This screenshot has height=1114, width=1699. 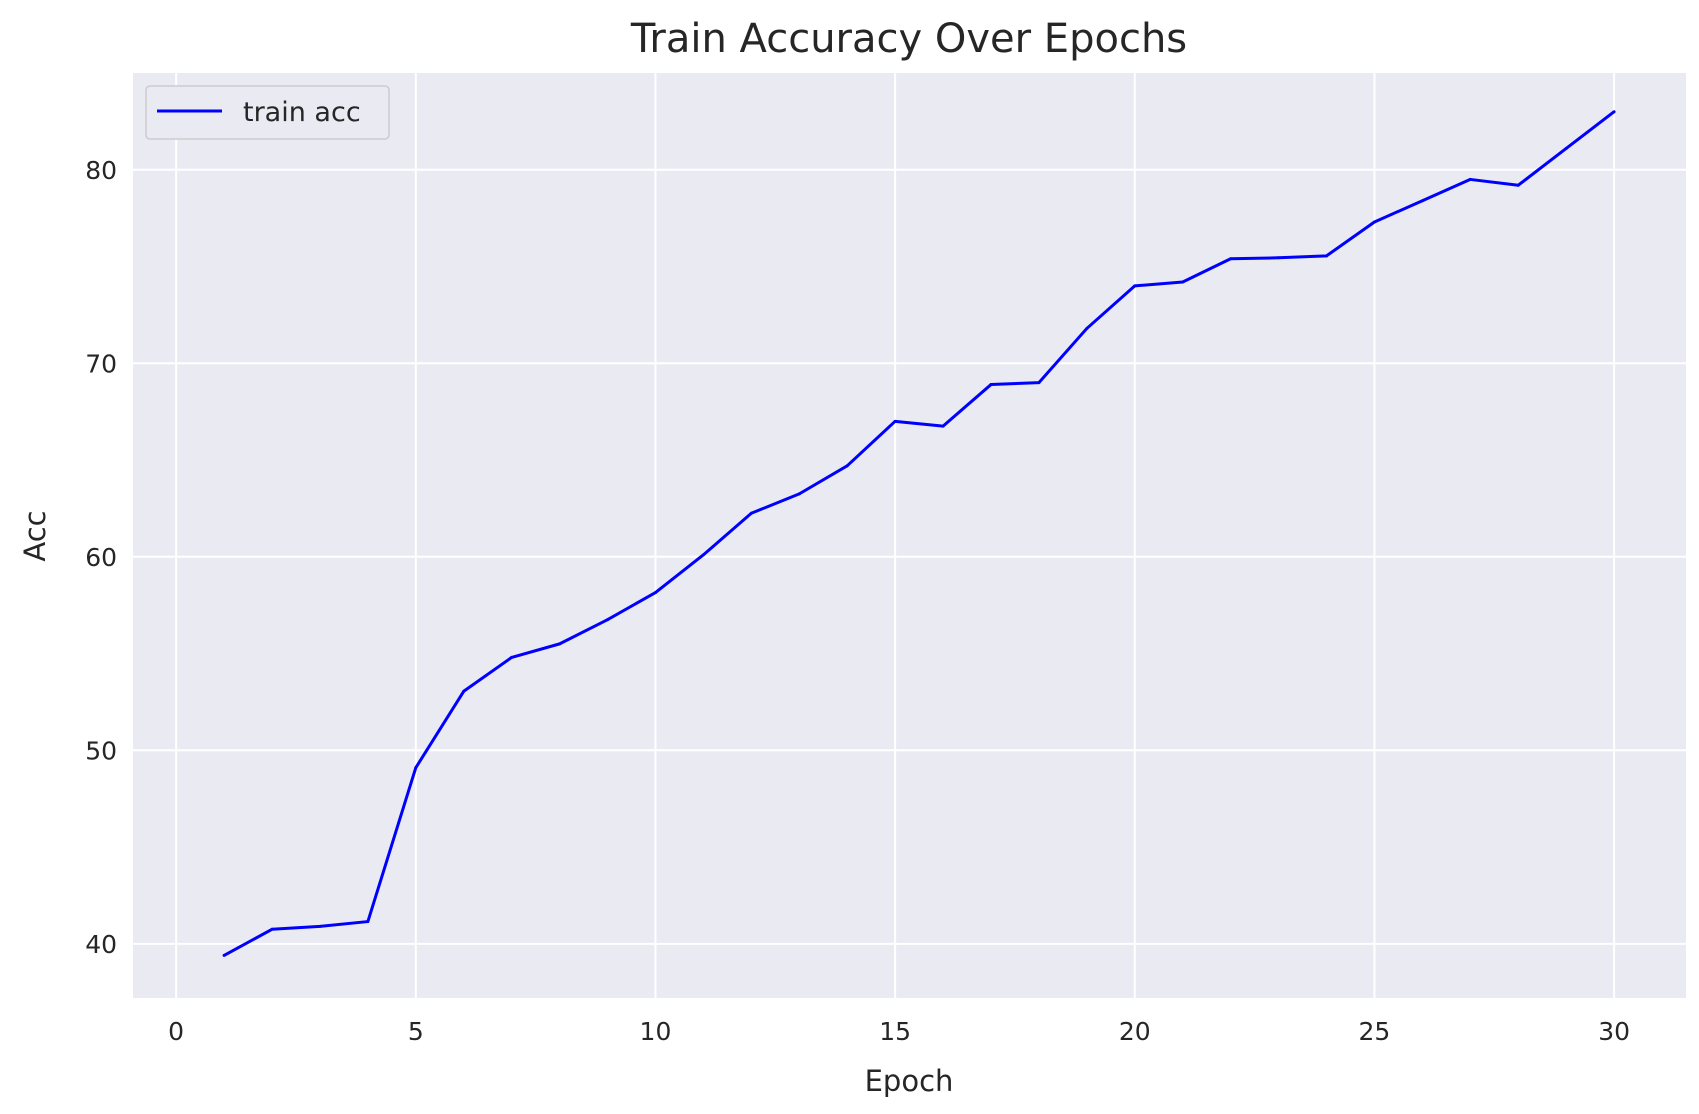 I want to click on y-tick-label: 50, so click(x=101, y=750).